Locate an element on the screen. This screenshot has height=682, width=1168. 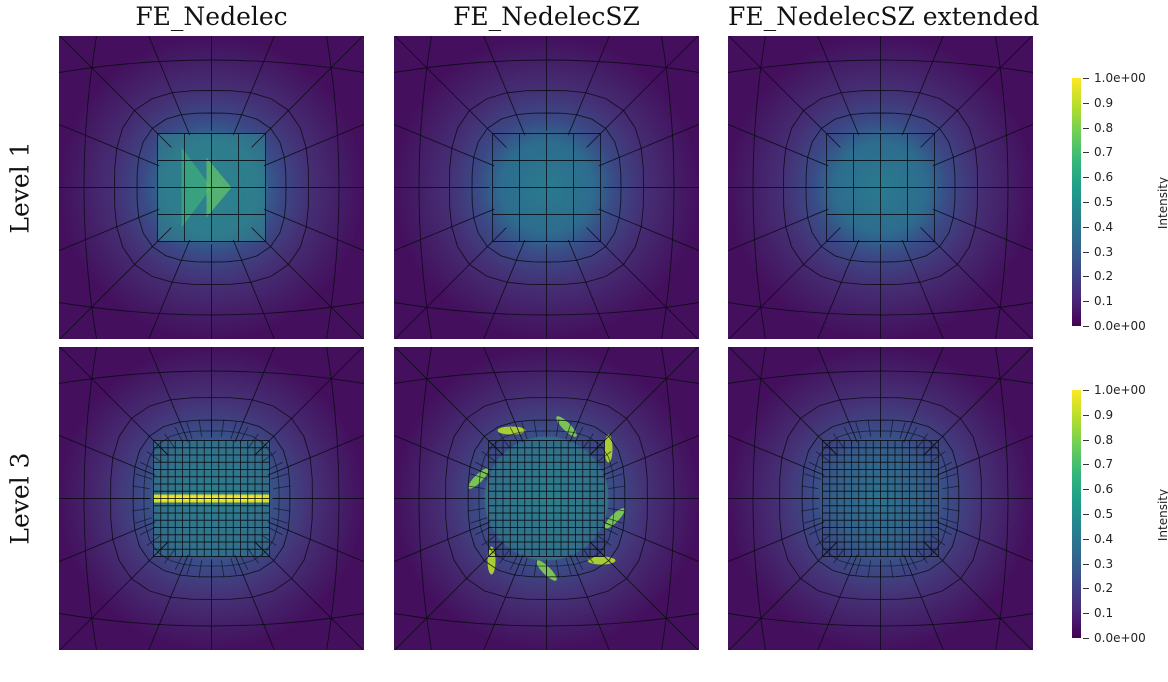
panel-level1-fe-nedelecsz-extended is located at coordinates (880, 187).